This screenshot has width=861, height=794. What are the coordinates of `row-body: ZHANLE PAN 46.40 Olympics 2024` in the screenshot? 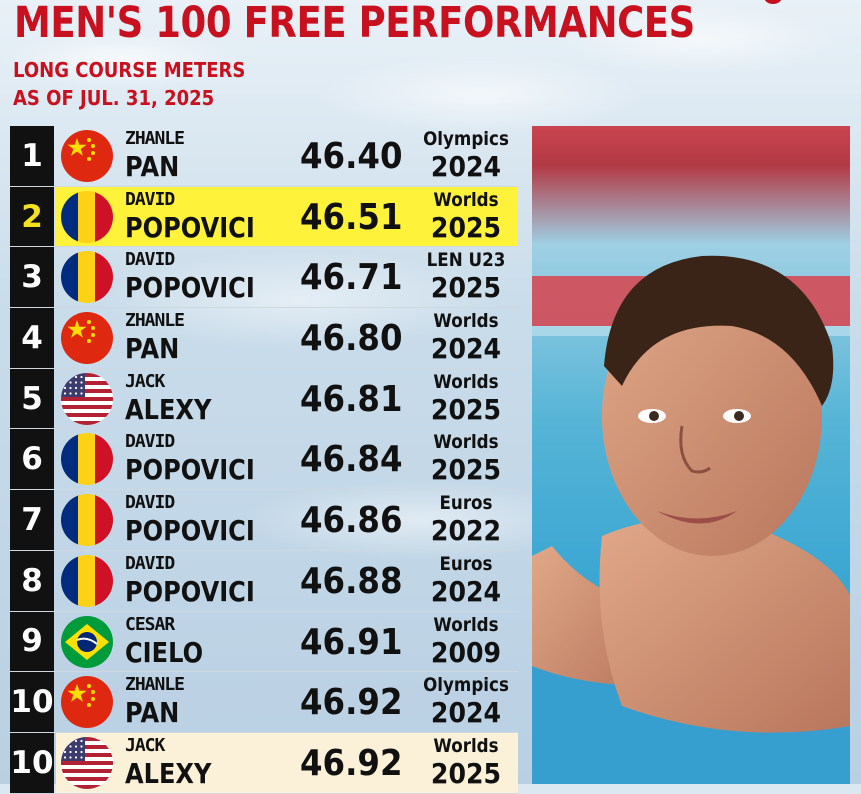 It's located at (287, 156).